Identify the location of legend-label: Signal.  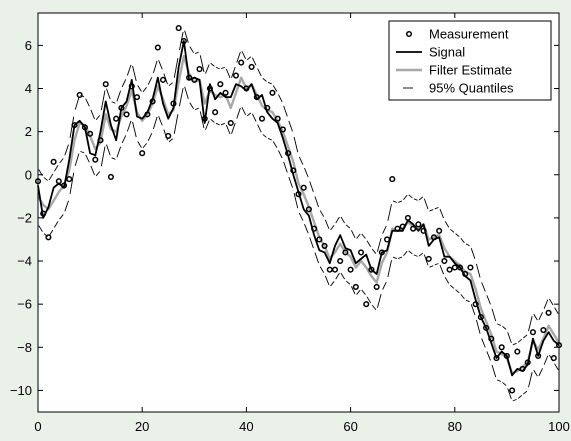
(447, 52).